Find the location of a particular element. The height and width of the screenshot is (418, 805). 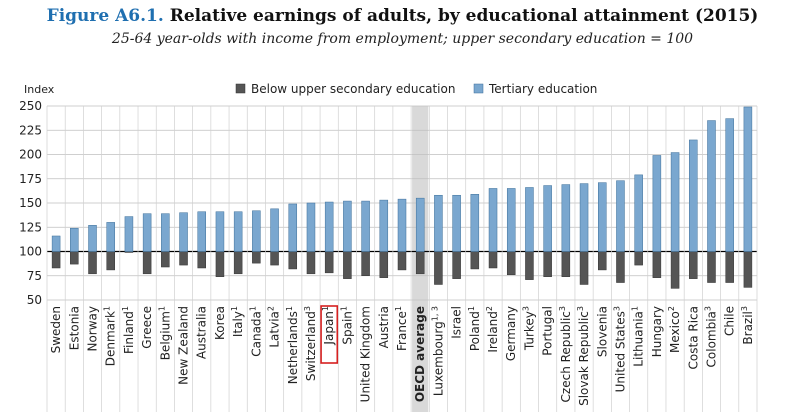

x-tick-label: Czech Republic3 is located at coordinates (565, 354).